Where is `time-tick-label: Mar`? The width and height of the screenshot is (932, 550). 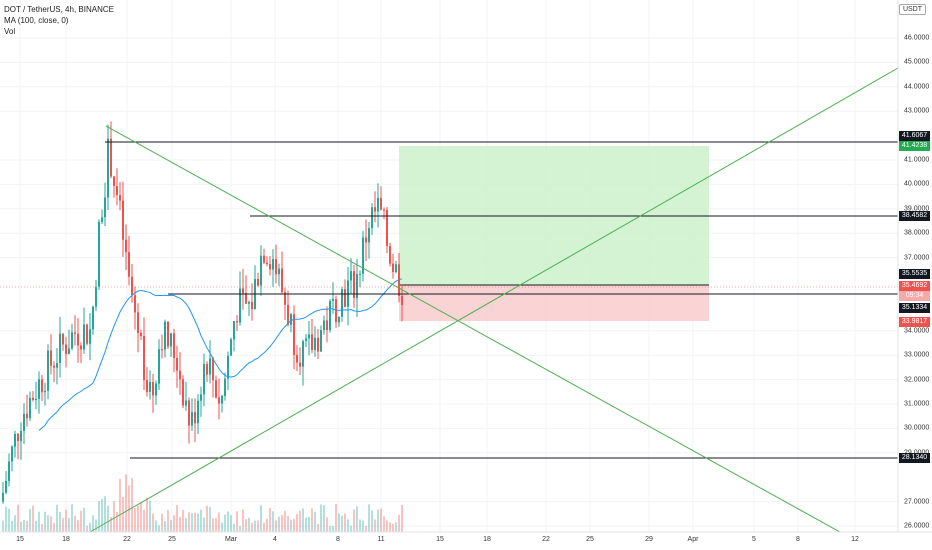 time-tick-label: Mar is located at coordinates (231, 539).